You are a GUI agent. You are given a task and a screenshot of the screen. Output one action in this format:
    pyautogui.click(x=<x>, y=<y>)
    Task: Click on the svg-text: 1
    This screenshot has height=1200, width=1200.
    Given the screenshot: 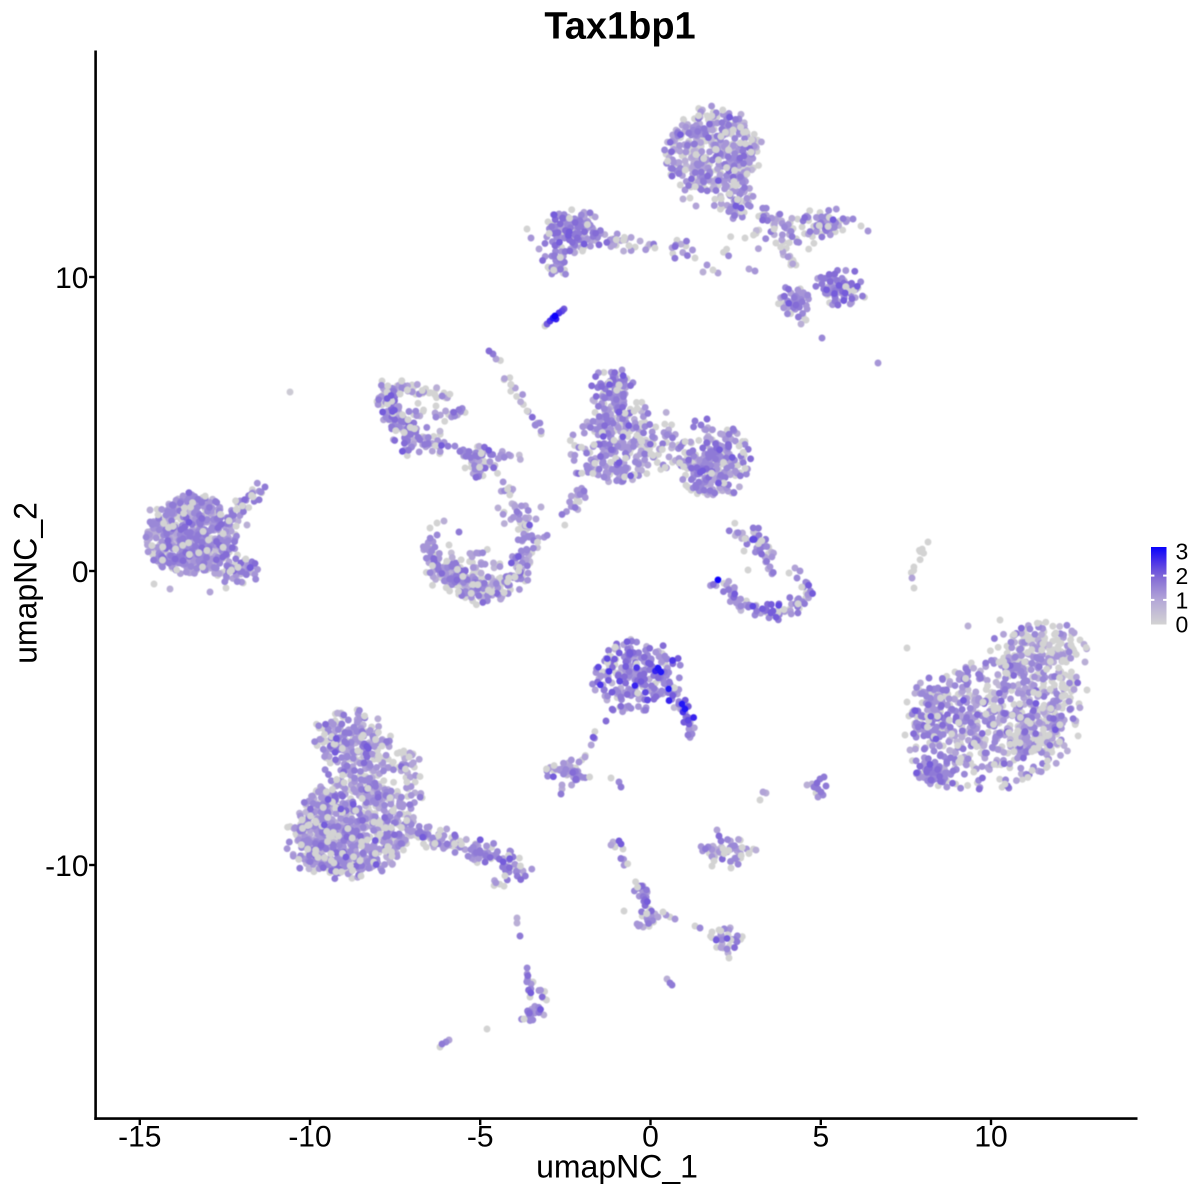 What is the action you would take?
    pyautogui.click(x=1182, y=600)
    